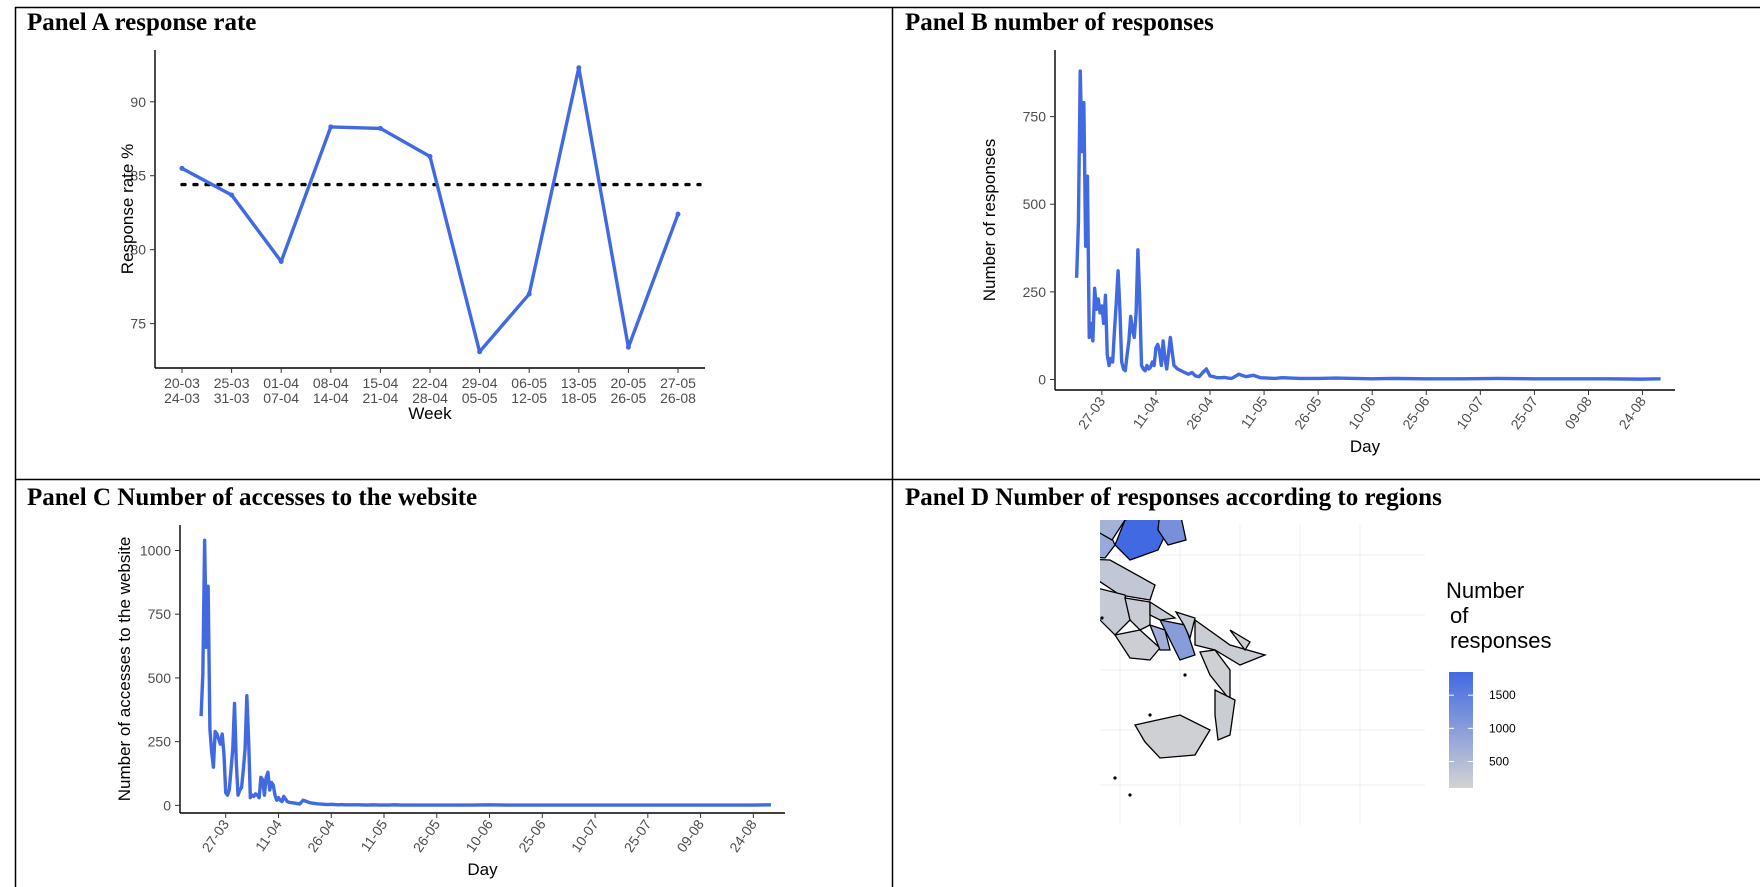 The image size is (1760, 887). I want to click on x-tick-label: 29-04, so click(480, 383).